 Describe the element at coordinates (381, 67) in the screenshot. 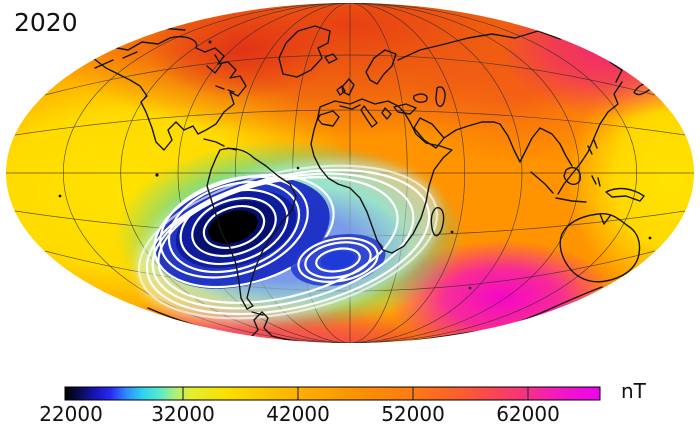

I see `coast-scandinavia` at that location.